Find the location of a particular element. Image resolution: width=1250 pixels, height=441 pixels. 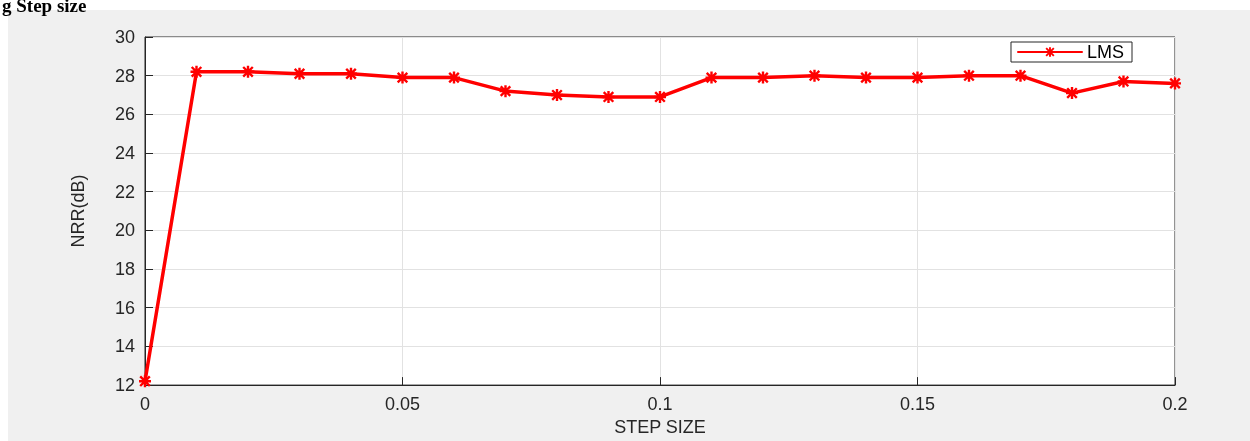

x-tick-label: 0.1 is located at coordinates (660, 404).